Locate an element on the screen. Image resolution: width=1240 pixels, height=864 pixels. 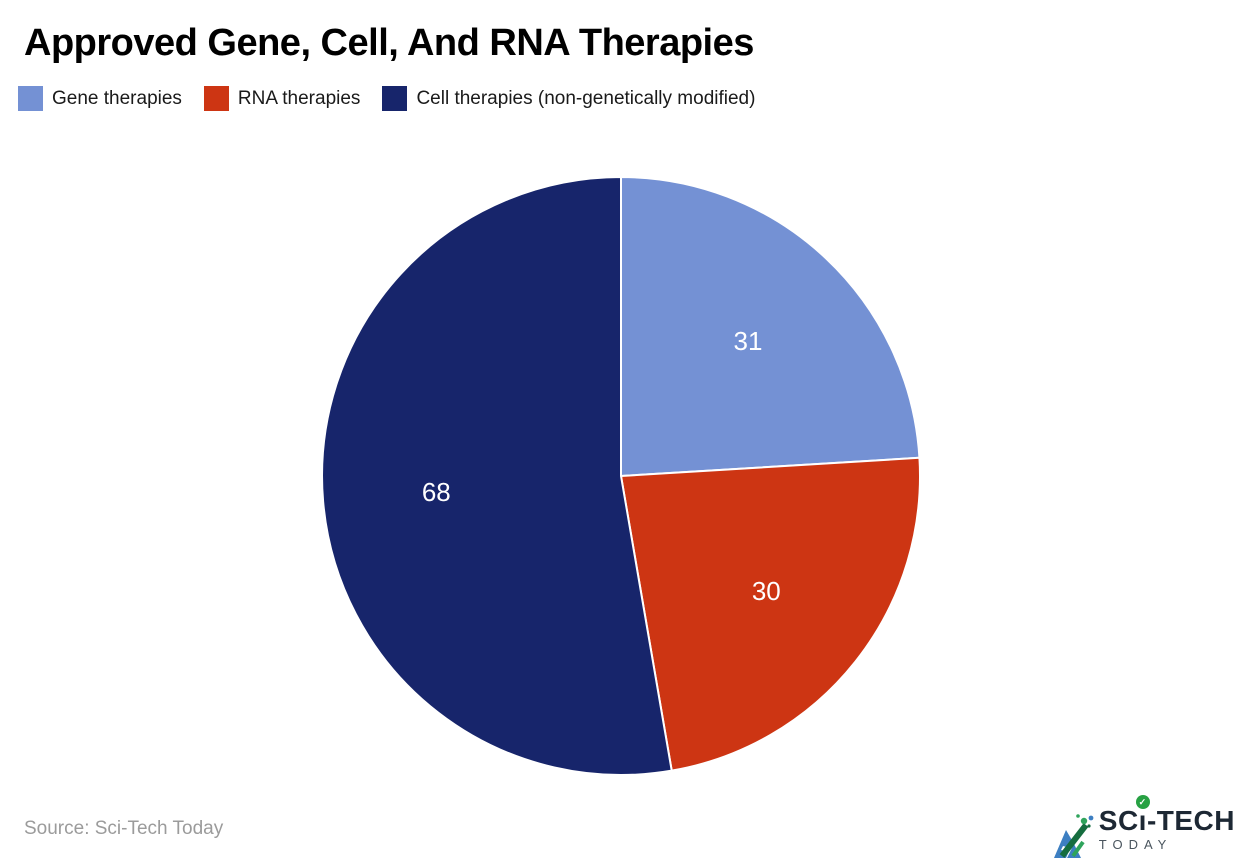
pie-slice-gene-therapies is located at coordinates (770, 326).